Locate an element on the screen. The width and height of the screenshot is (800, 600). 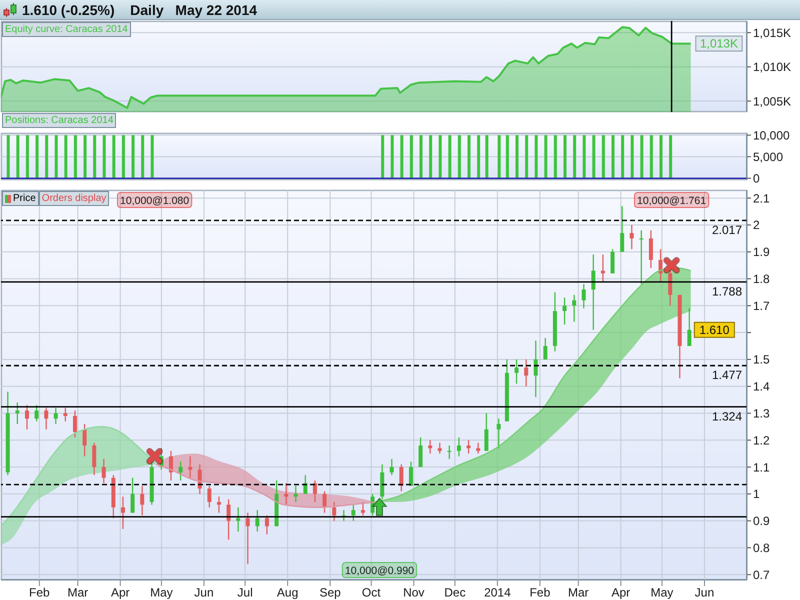
y-tick-label: 1.1 is located at coordinates (761, 467).